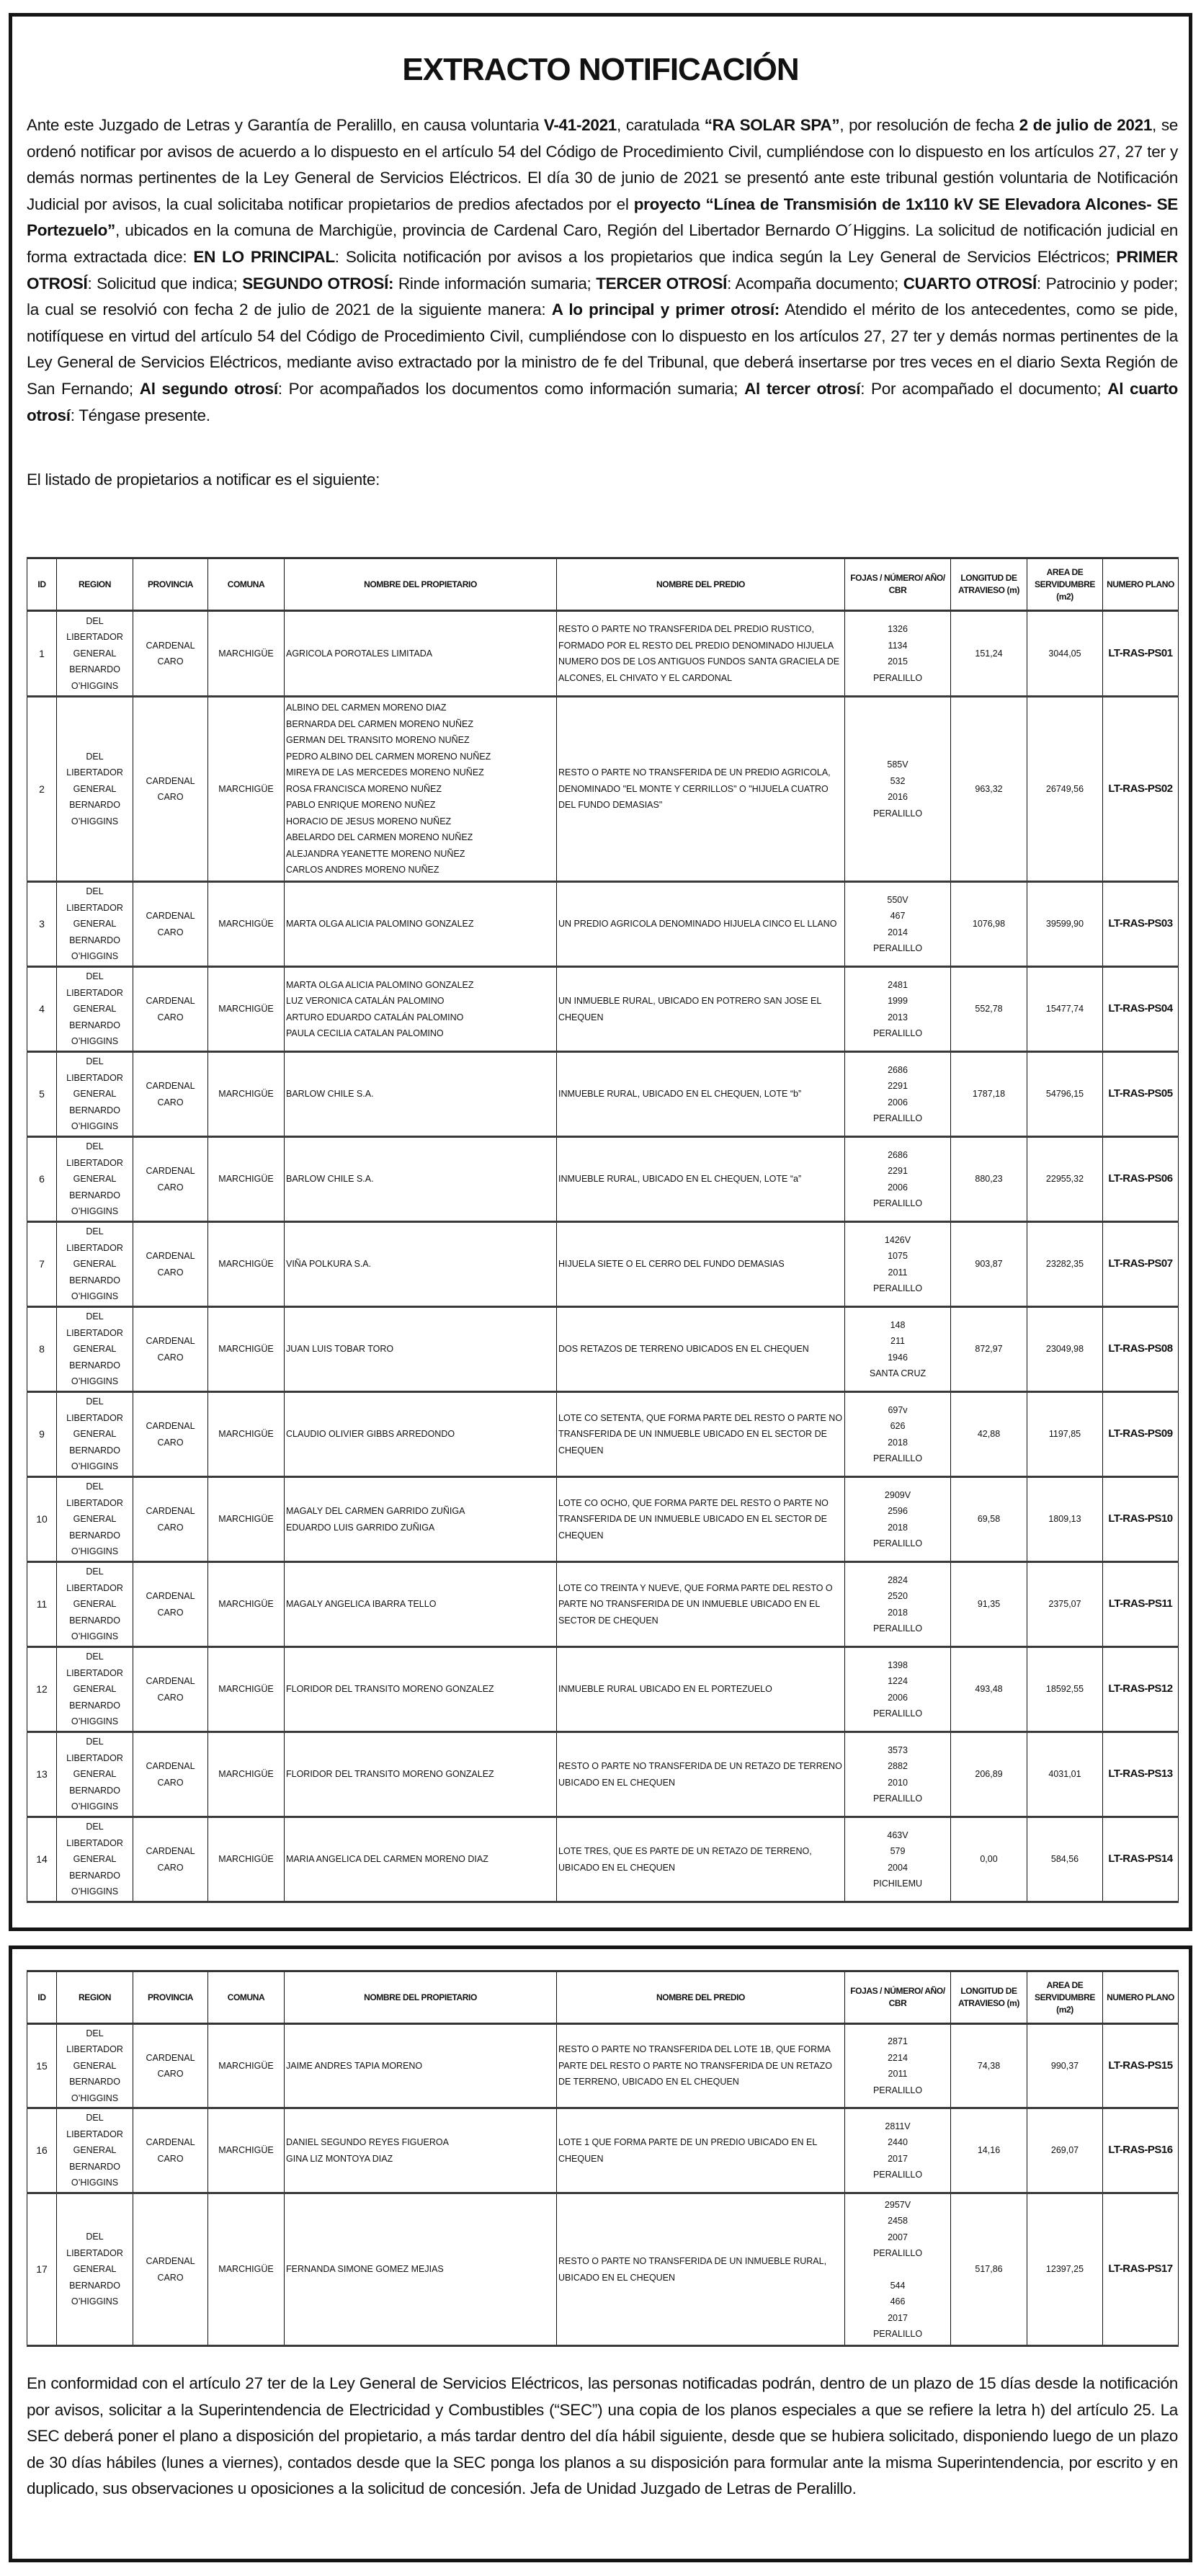  What do you see at coordinates (360, 1527) in the screenshot?
I see `owner-name: EDUARDO LUIS GARRIDO ZUÑIGA` at bounding box center [360, 1527].